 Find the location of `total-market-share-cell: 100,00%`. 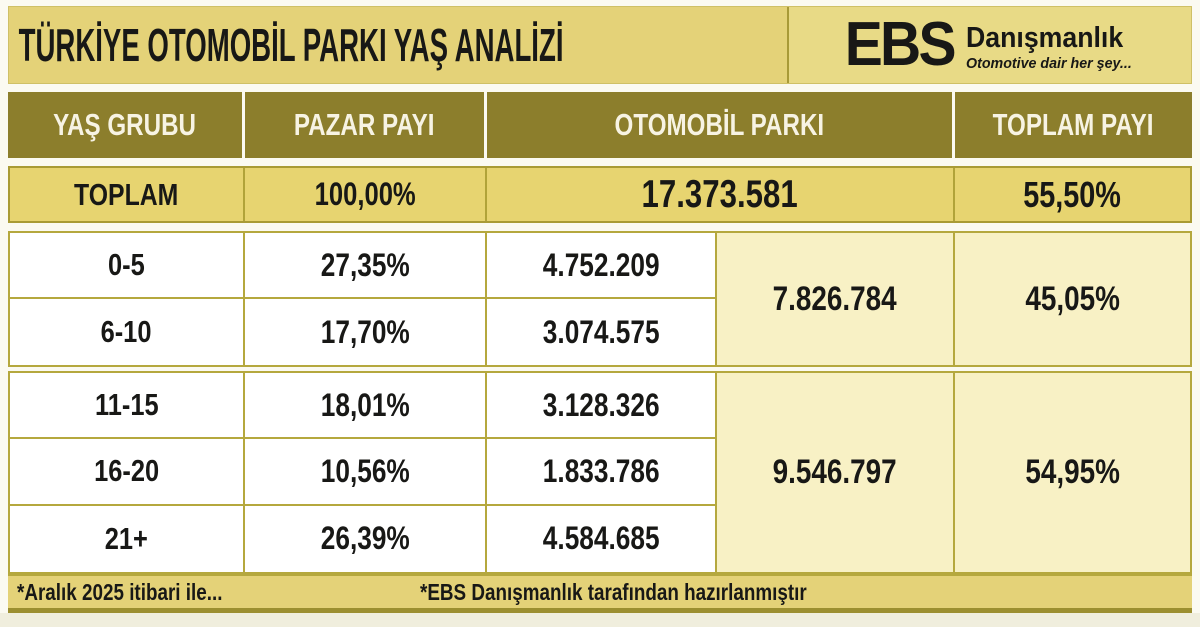

total-market-share-cell: 100,00% is located at coordinates (366, 194).